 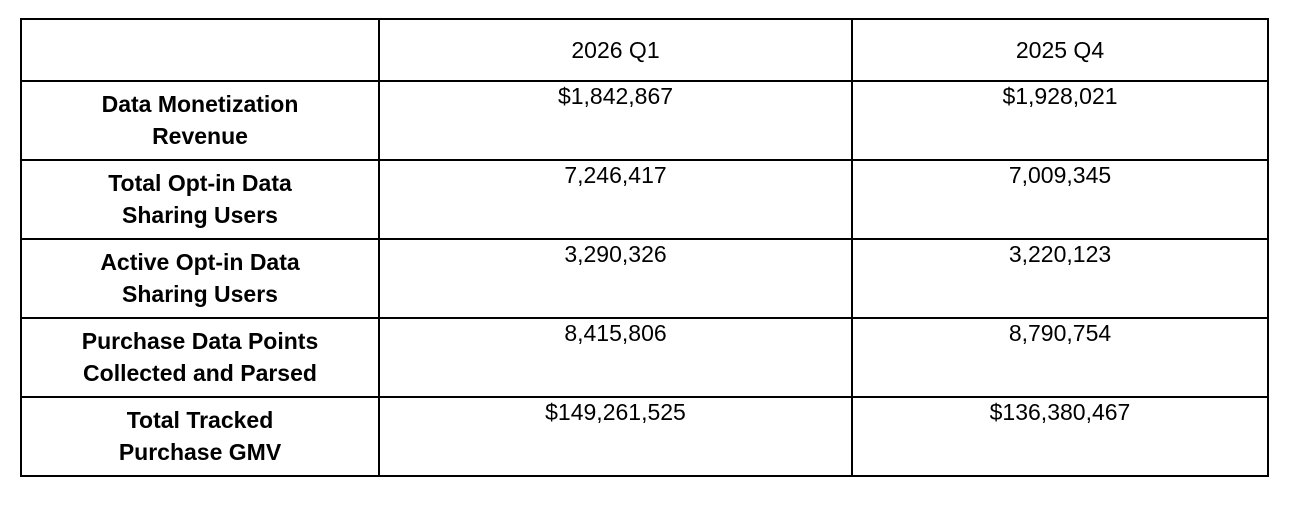 What do you see at coordinates (615, 50) in the screenshot?
I see `column-header-2026-q1: 2026 Q1` at bounding box center [615, 50].